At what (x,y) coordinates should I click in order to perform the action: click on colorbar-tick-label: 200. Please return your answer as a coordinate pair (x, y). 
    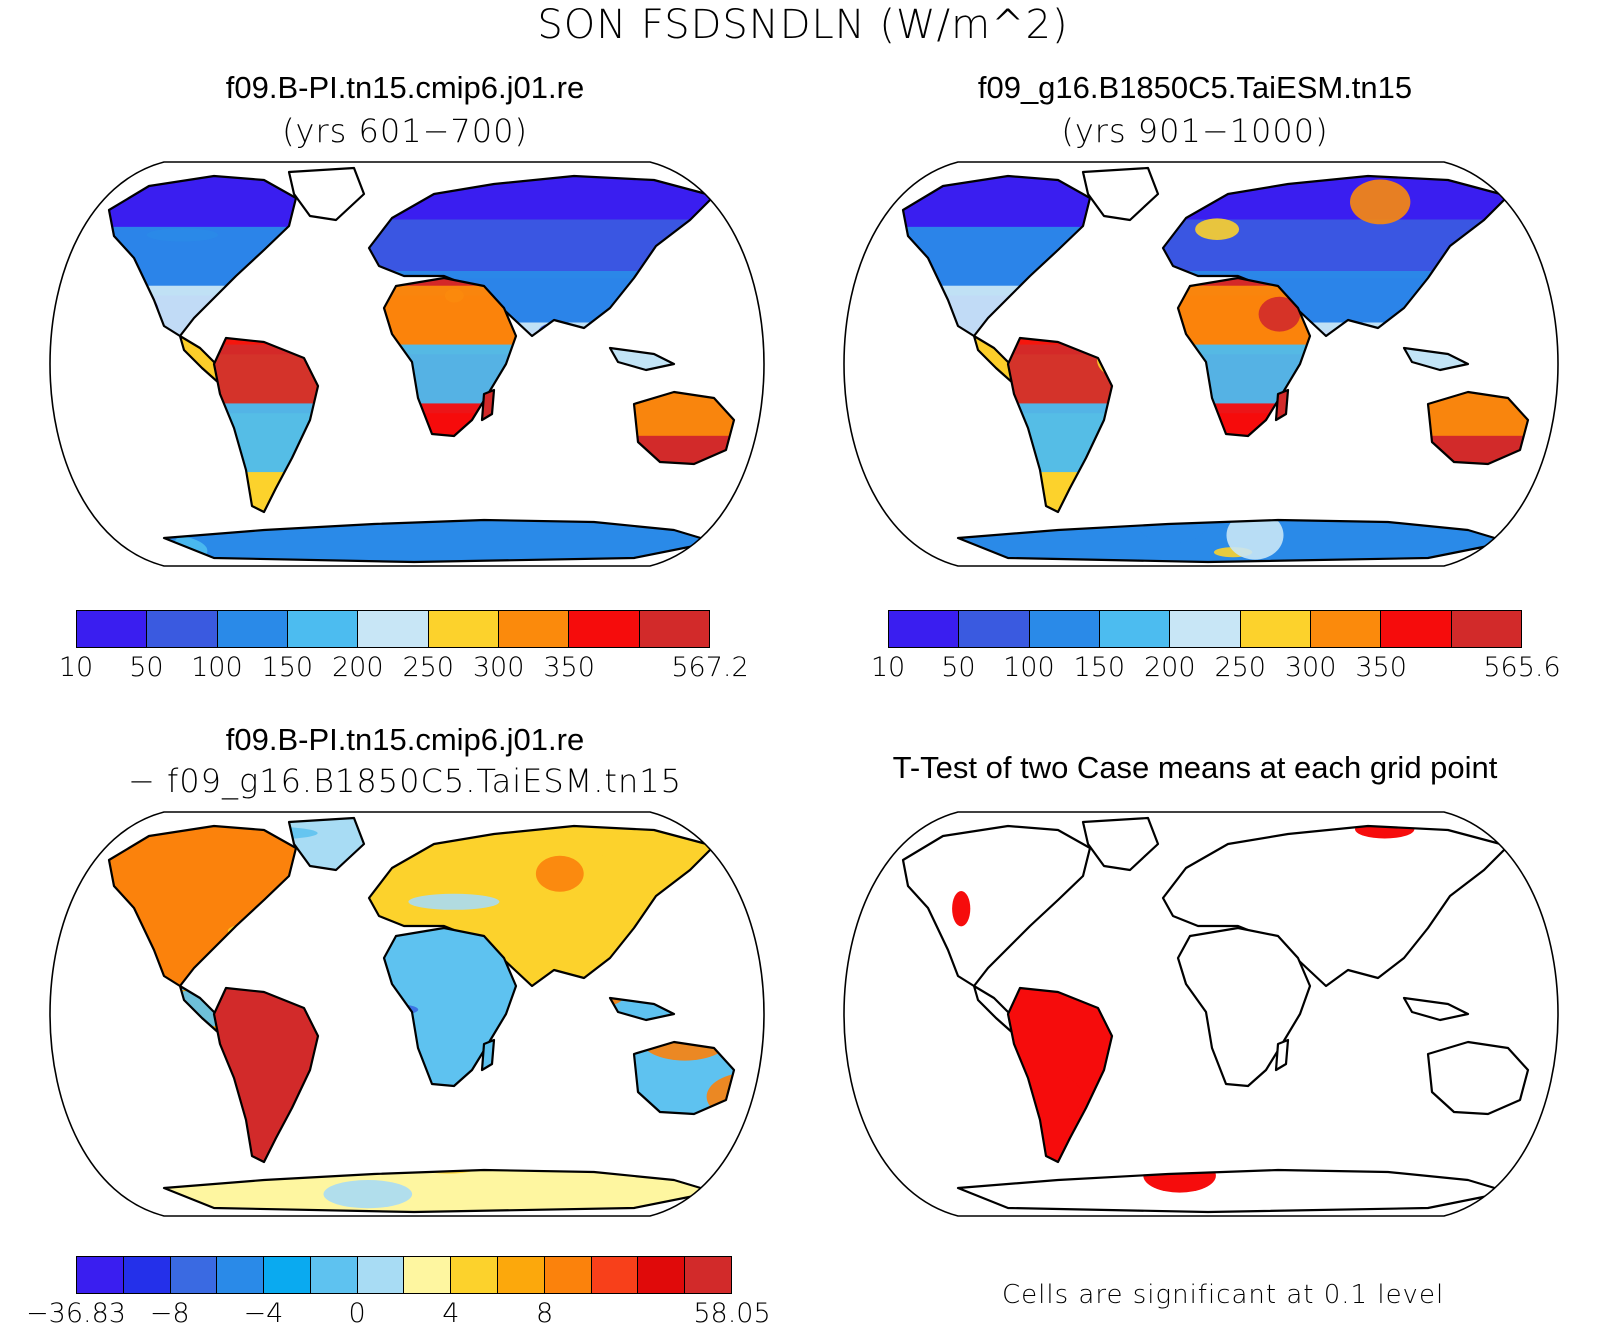
    Looking at the image, I should click on (1169, 667).